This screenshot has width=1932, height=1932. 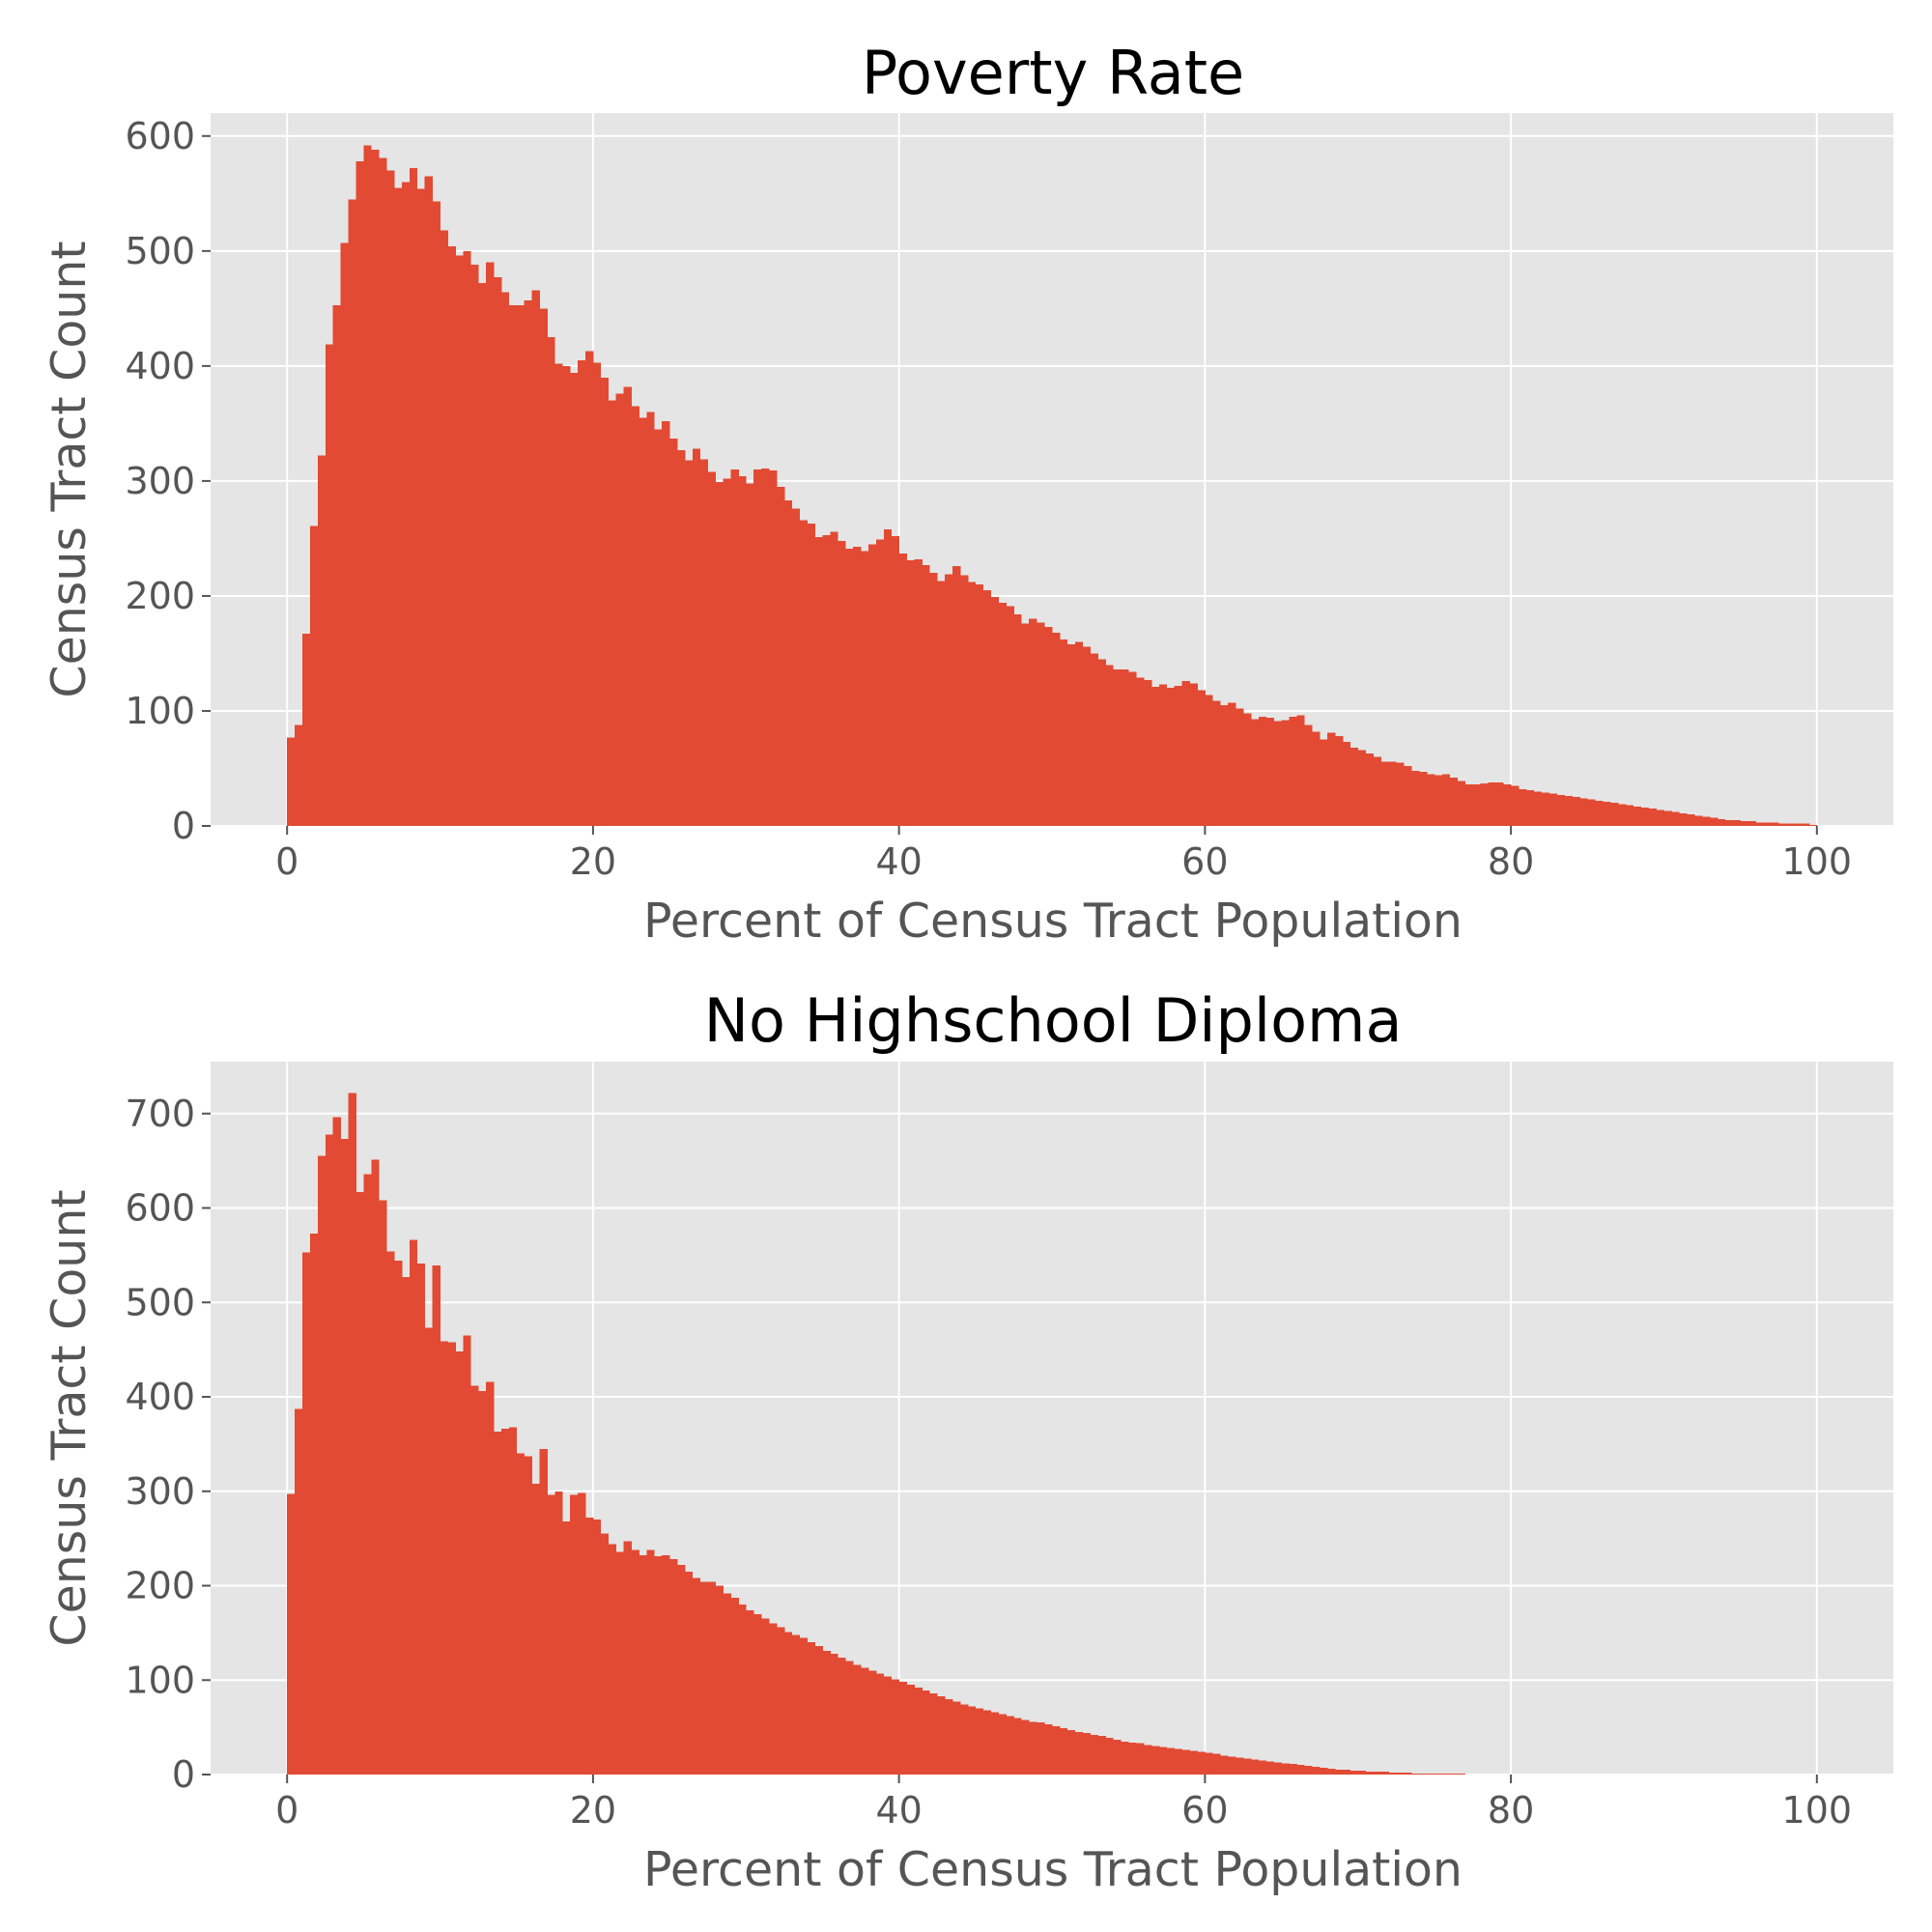 What do you see at coordinates (183, 826) in the screenshot?
I see `poverty-rate-y-tick-label: 0` at bounding box center [183, 826].